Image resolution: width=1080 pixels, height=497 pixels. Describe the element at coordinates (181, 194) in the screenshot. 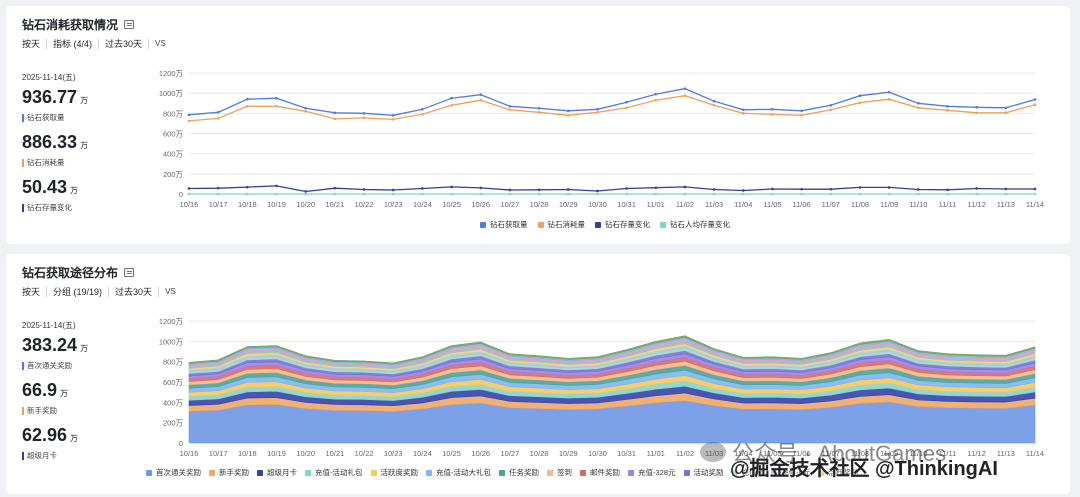

I see `y-tick-label: 0` at that location.